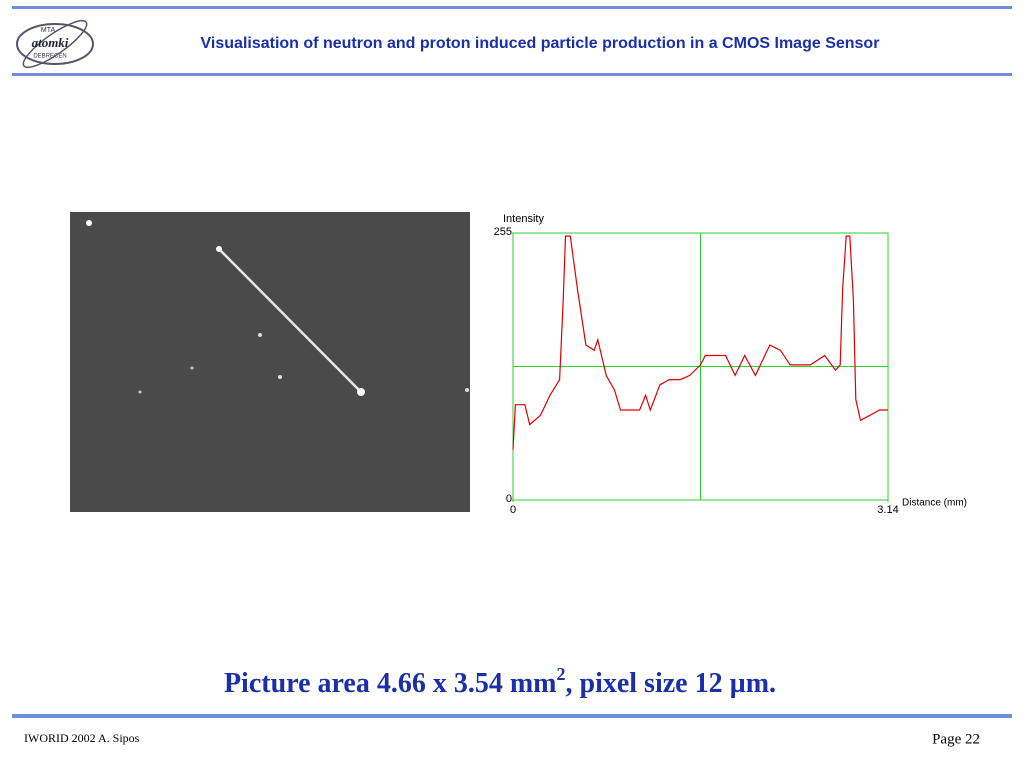 This screenshot has width=1024, height=768. I want to click on logo-orbit, so click(55, 44).